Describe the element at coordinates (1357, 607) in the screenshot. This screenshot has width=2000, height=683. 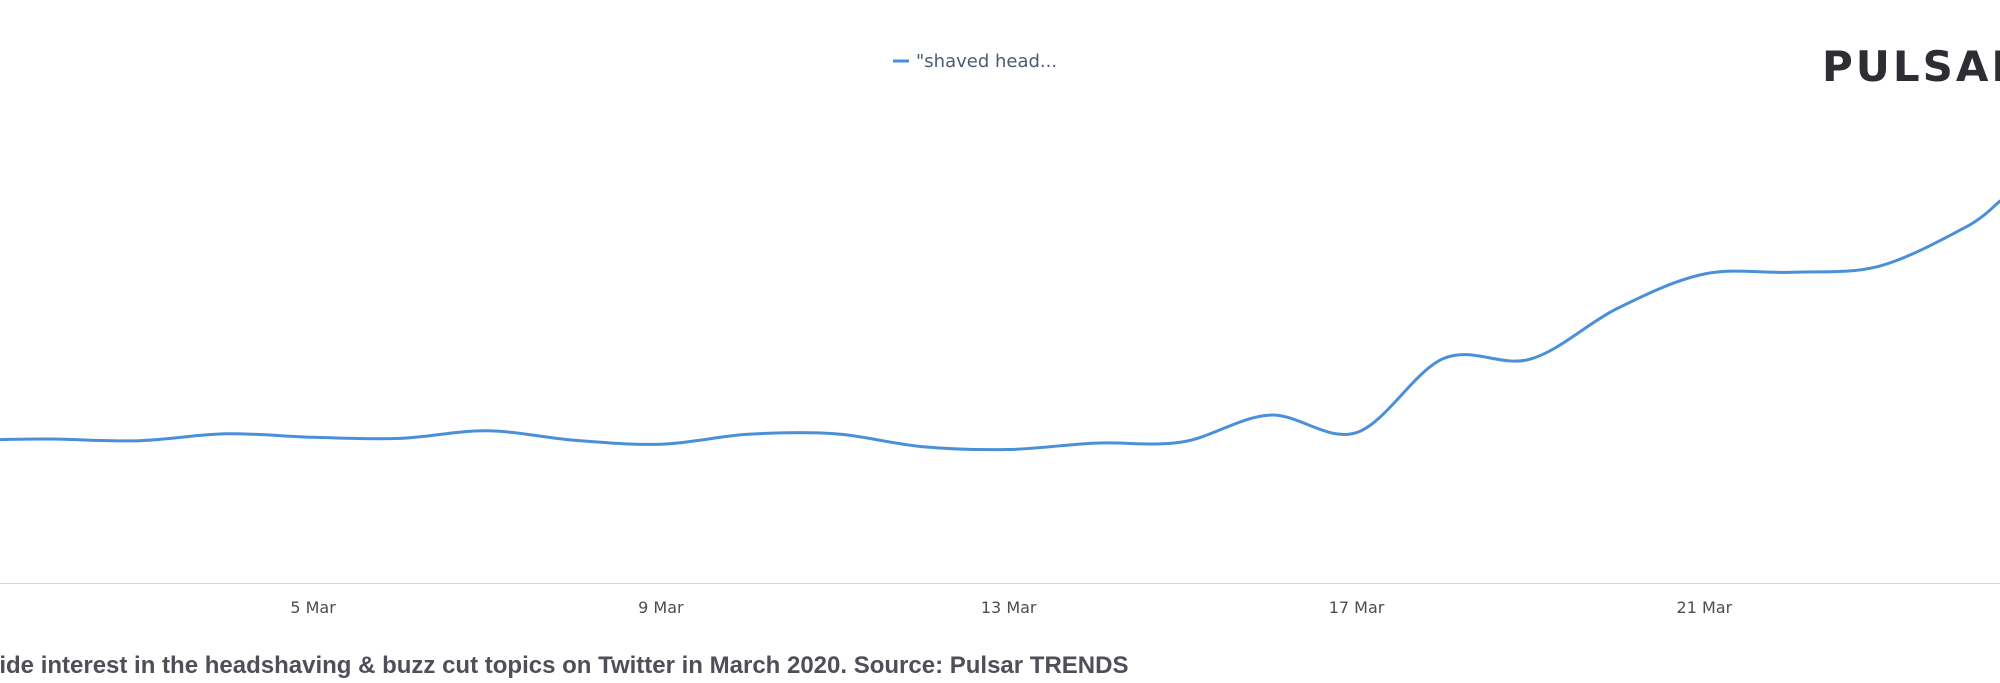
I see `x-tick-label: 17 Mar` at that location.